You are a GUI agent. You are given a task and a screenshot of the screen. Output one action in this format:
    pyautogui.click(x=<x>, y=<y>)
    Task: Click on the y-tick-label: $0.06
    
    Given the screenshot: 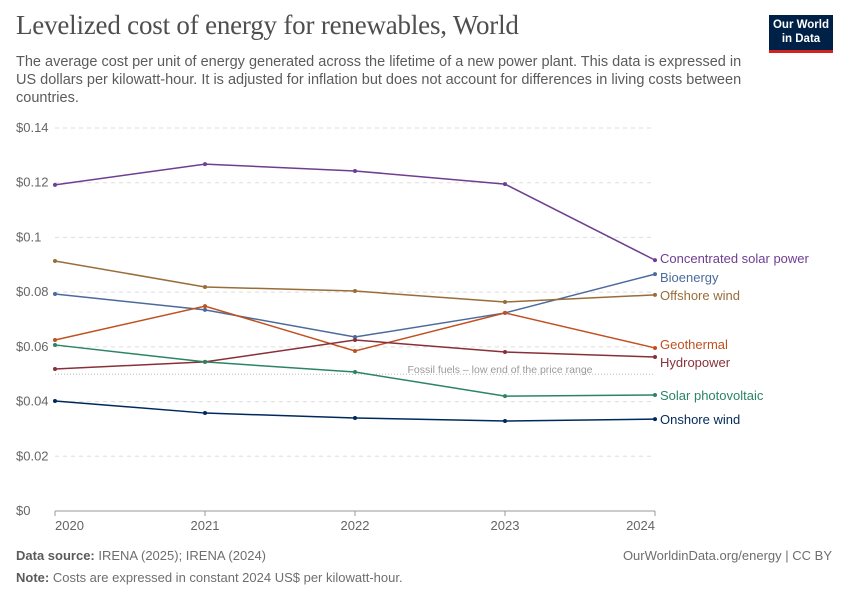 What is the action you would take?
    pyautogui.click(x=32, y=346)
    